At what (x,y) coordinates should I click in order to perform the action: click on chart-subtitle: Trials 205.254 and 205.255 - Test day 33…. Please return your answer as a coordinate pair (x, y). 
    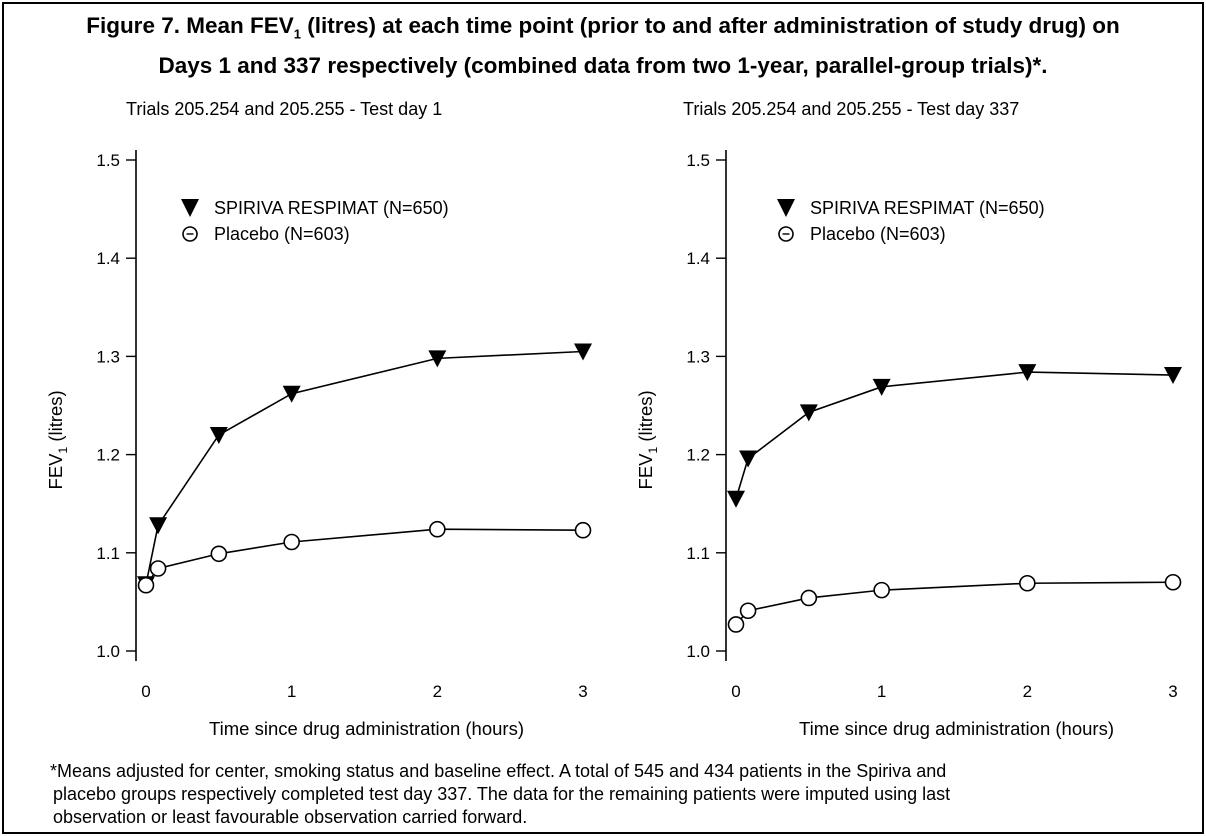
    Looking at the image, I should click on (851, 109).